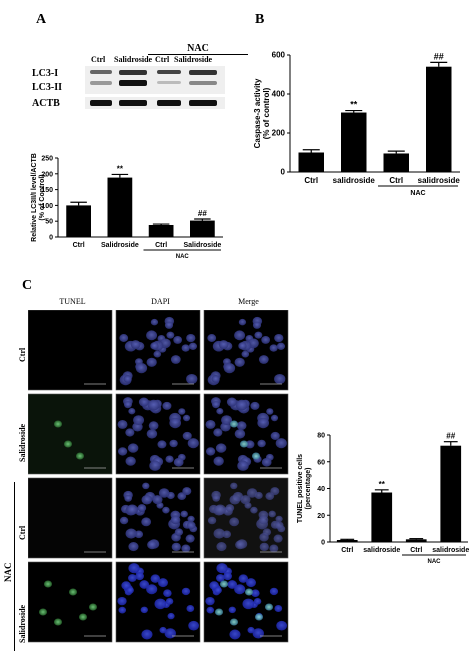  What do you see at coordinates (47, 206) in the screenshot?
I see `y-tick-label-2: 100` at bounding box center [47, 206].